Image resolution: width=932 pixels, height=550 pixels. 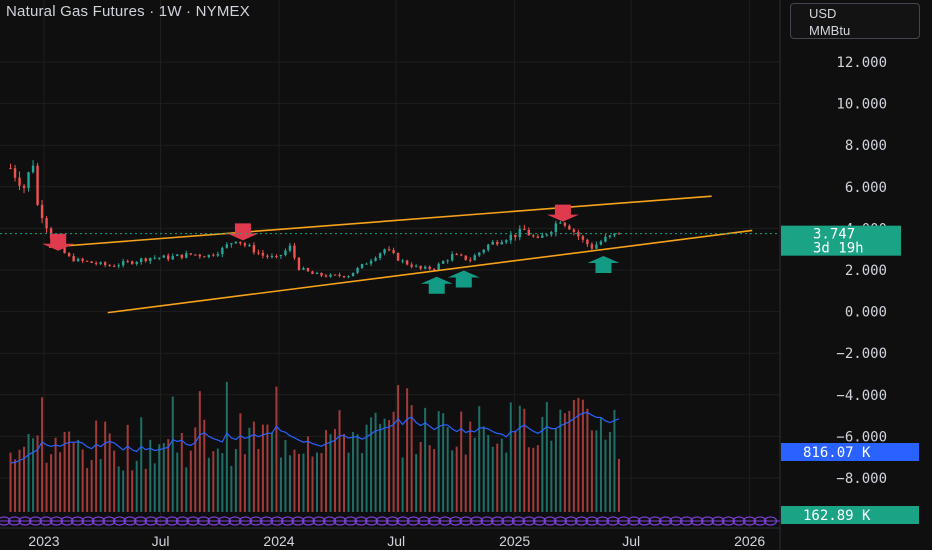 I want to click on time-axis-label: 2025, so click(x=514, y=541).